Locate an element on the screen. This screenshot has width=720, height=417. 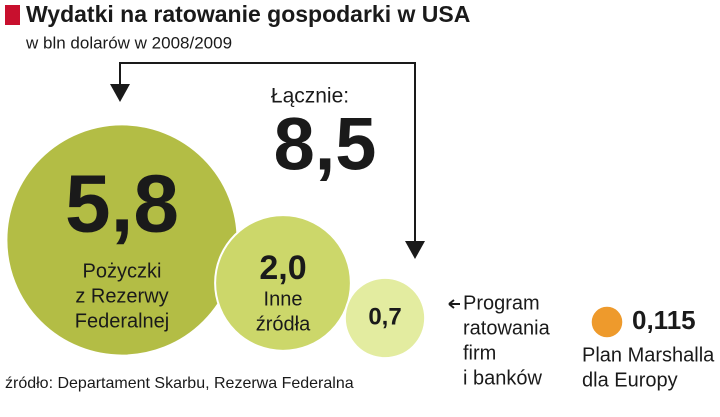
value-label: 0,115 is located at coordinates (664, 320).